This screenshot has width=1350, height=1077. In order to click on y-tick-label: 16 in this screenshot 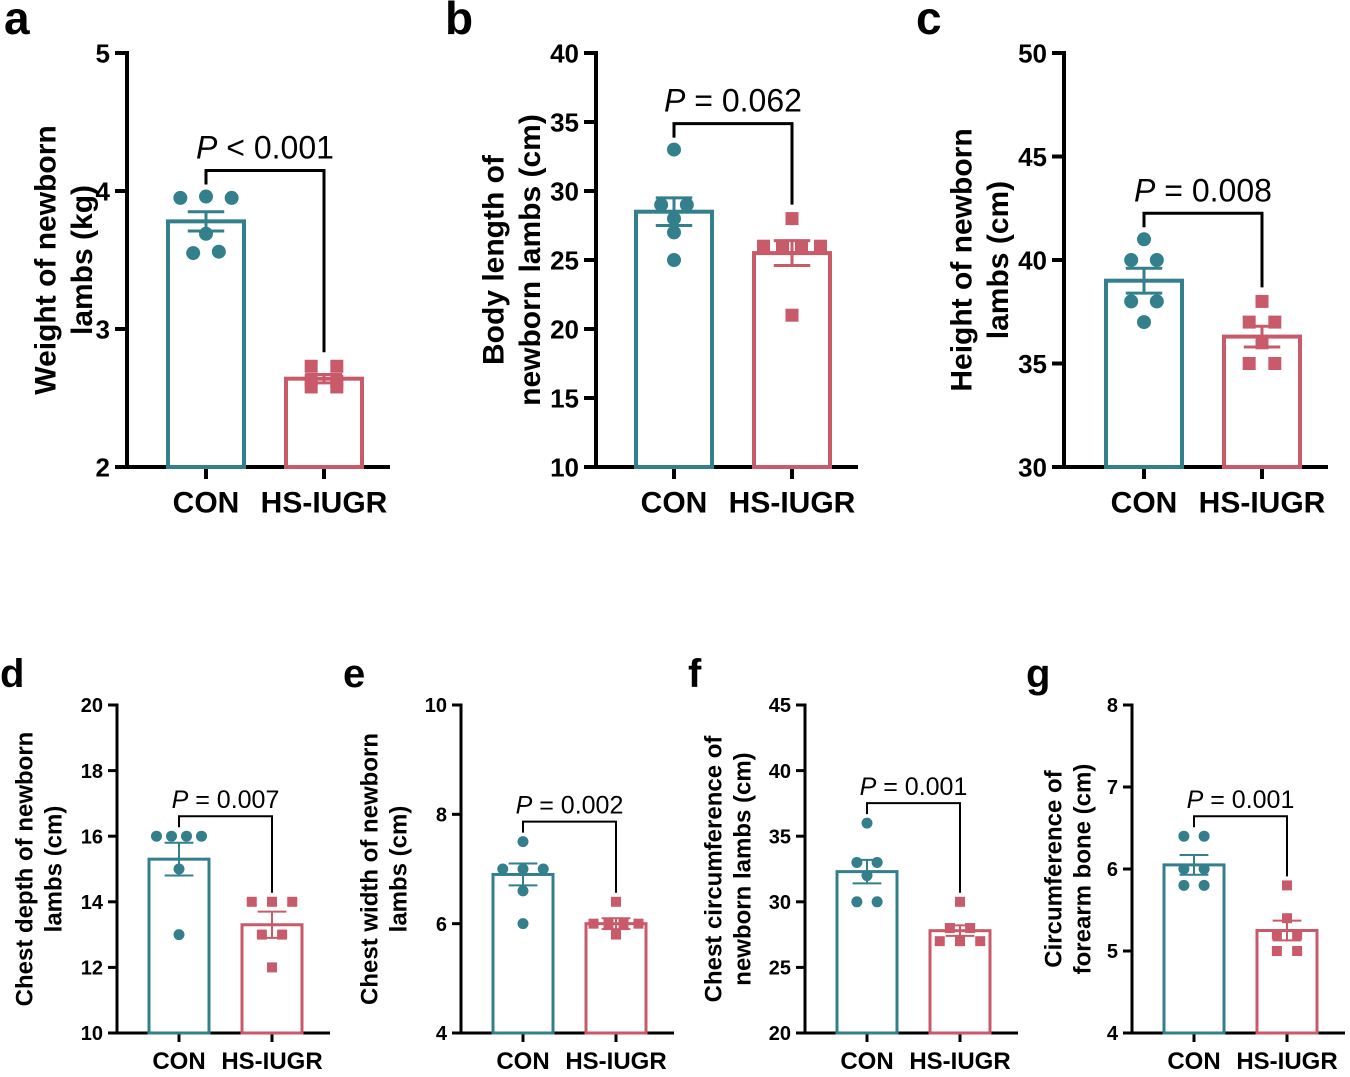, I will do `click(92, 837)`.